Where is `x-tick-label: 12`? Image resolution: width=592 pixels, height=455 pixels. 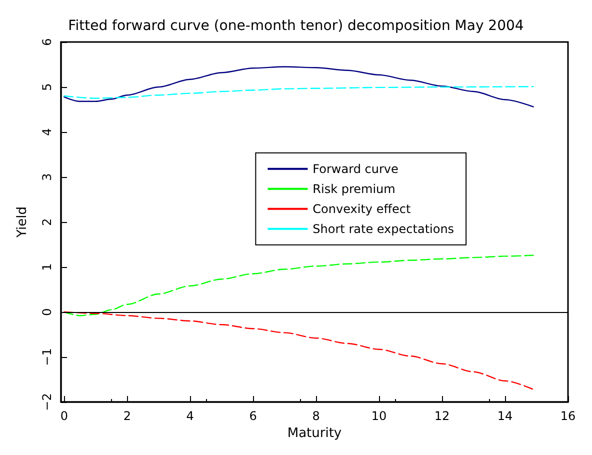
x-tick-label: 12 is located at coordinates (442, 416).